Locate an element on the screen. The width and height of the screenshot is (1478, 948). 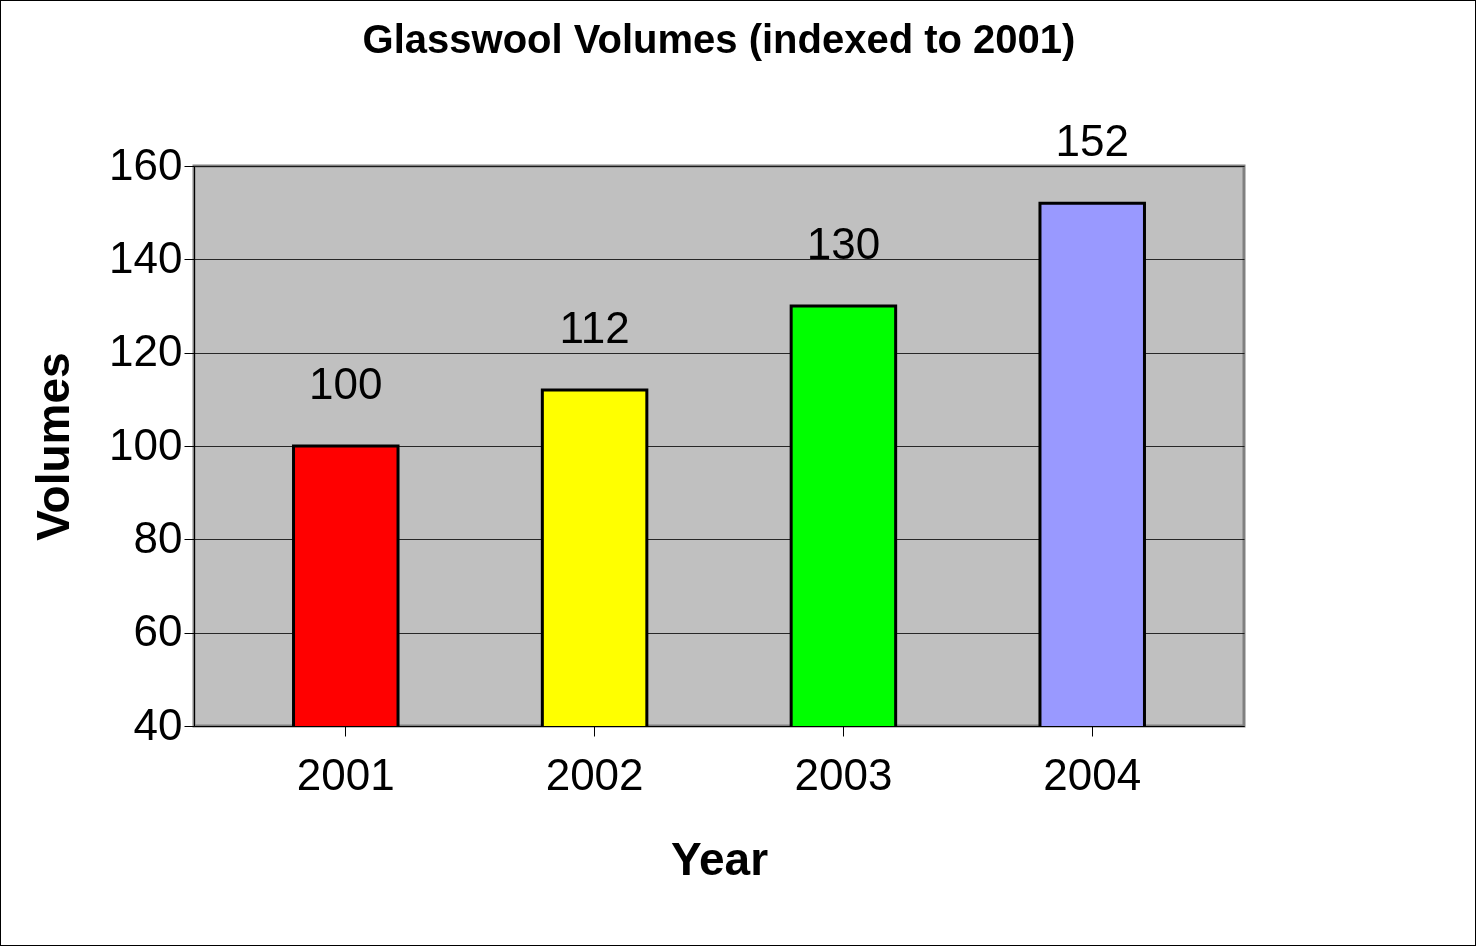
x-tick-label: 2003 is located at coordinates (843, 774).